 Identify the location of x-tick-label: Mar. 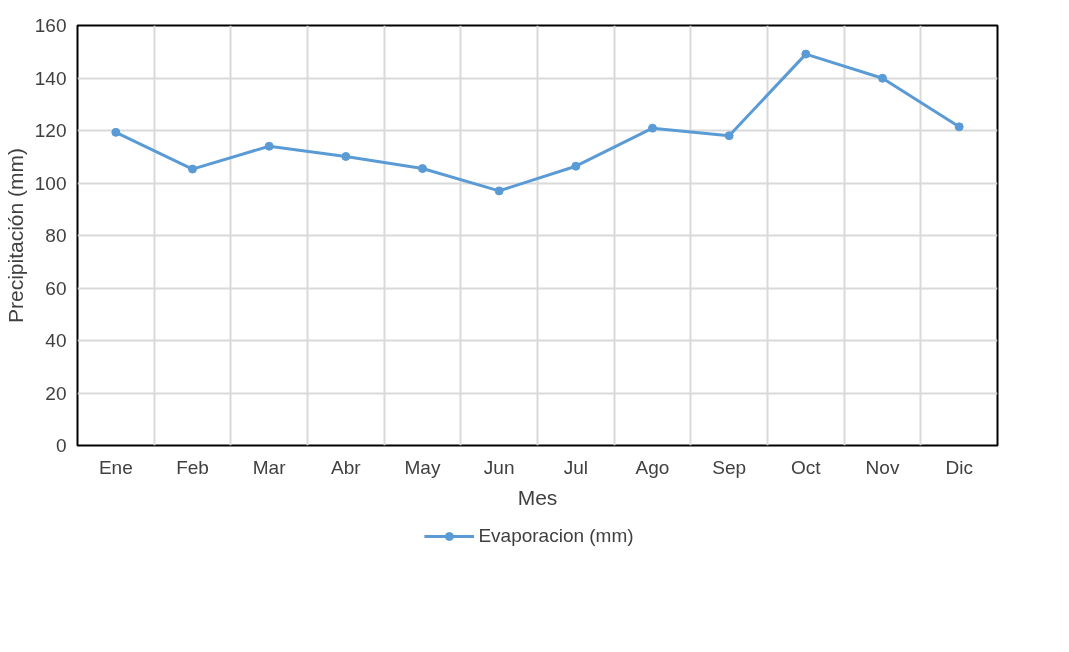
(269, 467).